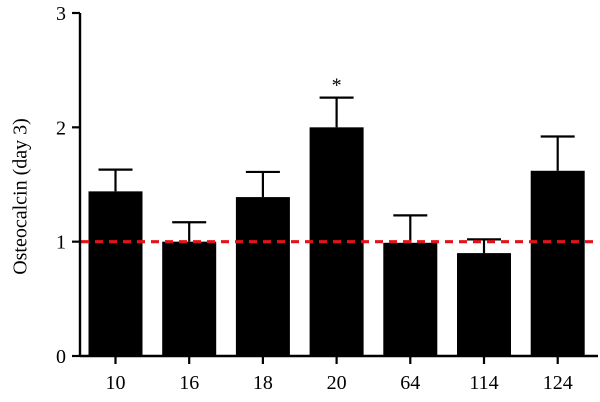 Image resolution: width=600 pixels, height=402 pixels. What do you see at coordinates (410, 383) in the screenshot?
I see `x-tick-label-64: 64` at bounding box center [410, 383].